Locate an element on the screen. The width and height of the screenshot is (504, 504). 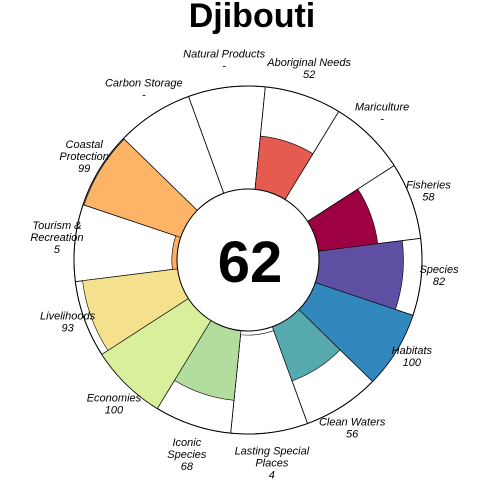
goal-label-iconic-species: Iconic Species 68 is located at coordinates (187, 455).